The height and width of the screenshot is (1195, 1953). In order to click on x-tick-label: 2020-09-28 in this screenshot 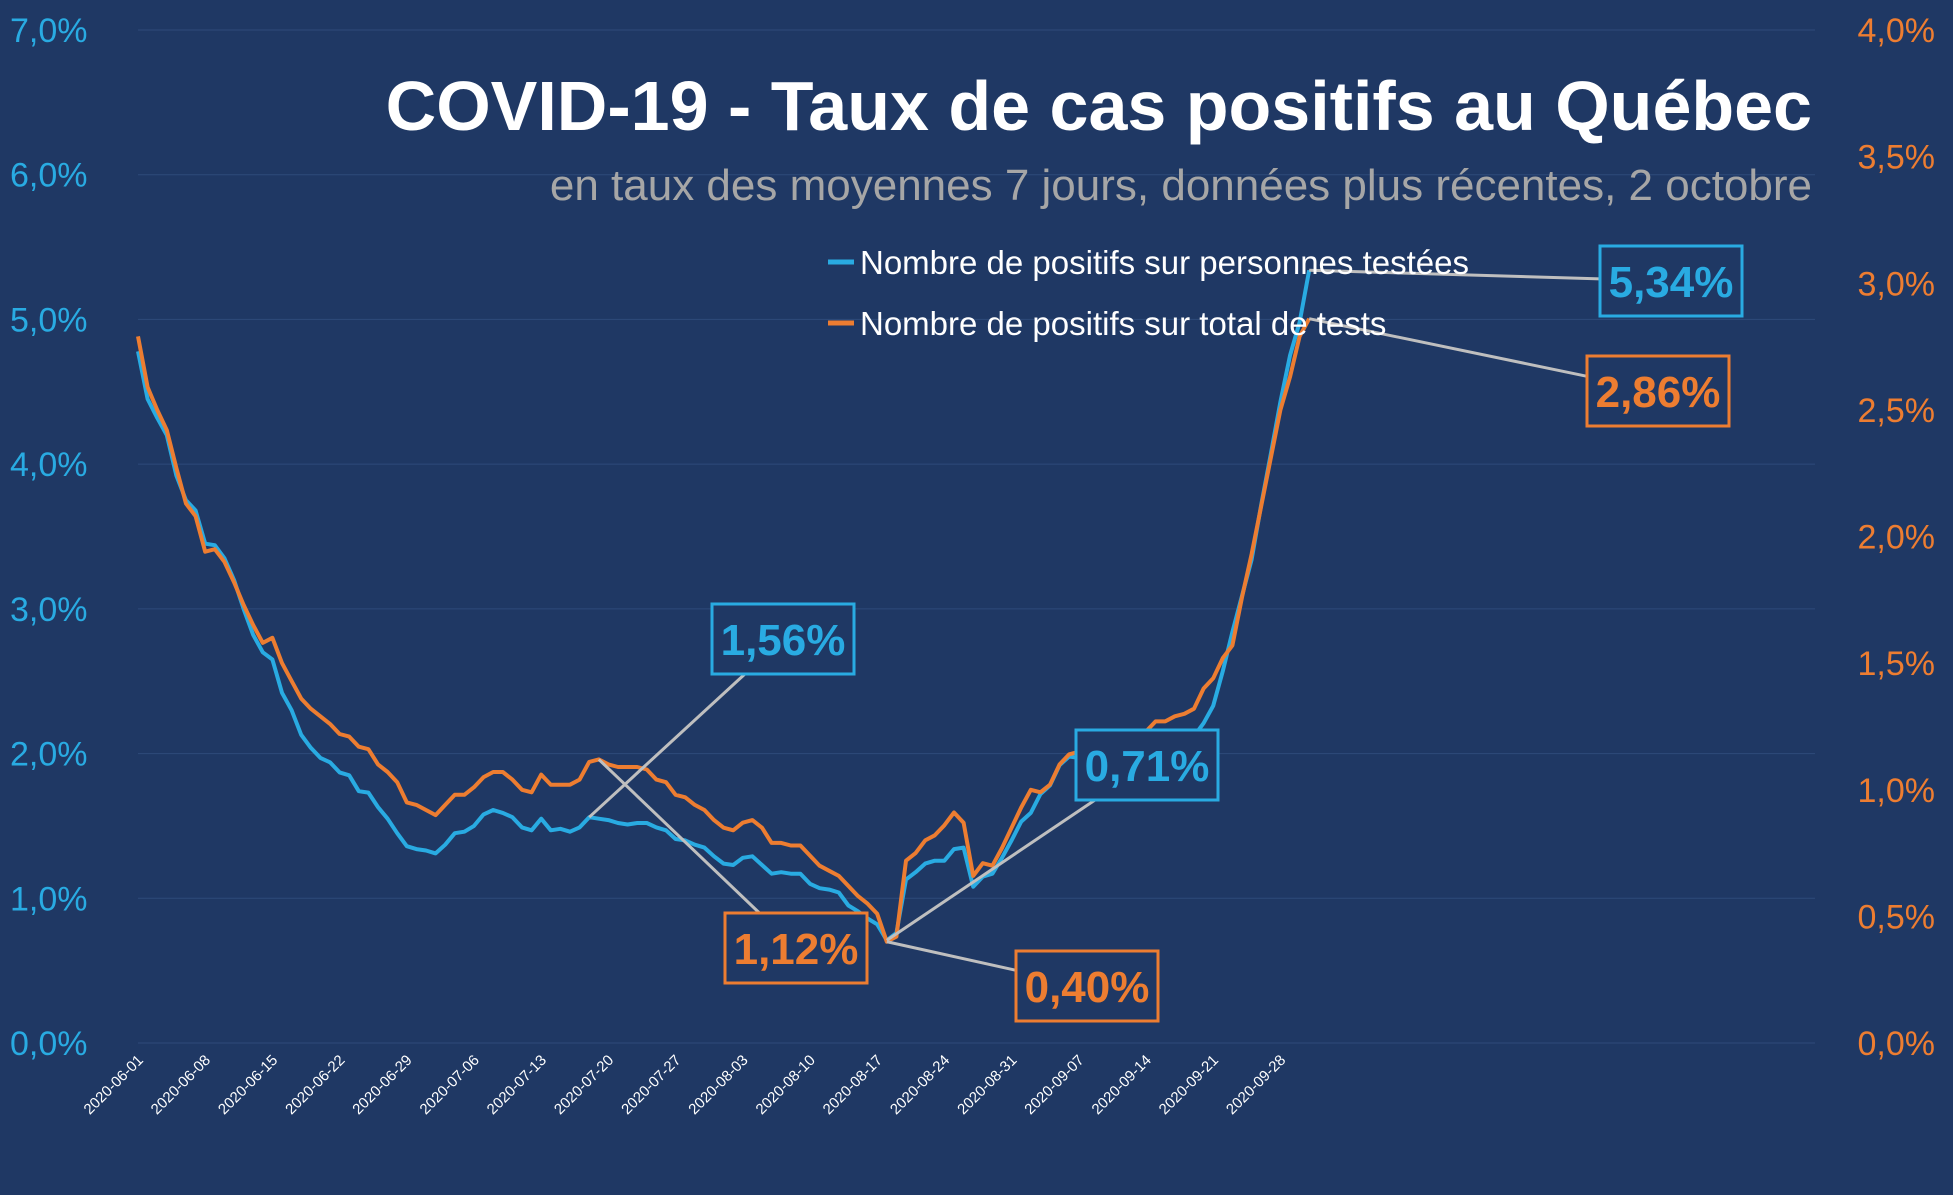, I will do `click(1256, 1085)`.